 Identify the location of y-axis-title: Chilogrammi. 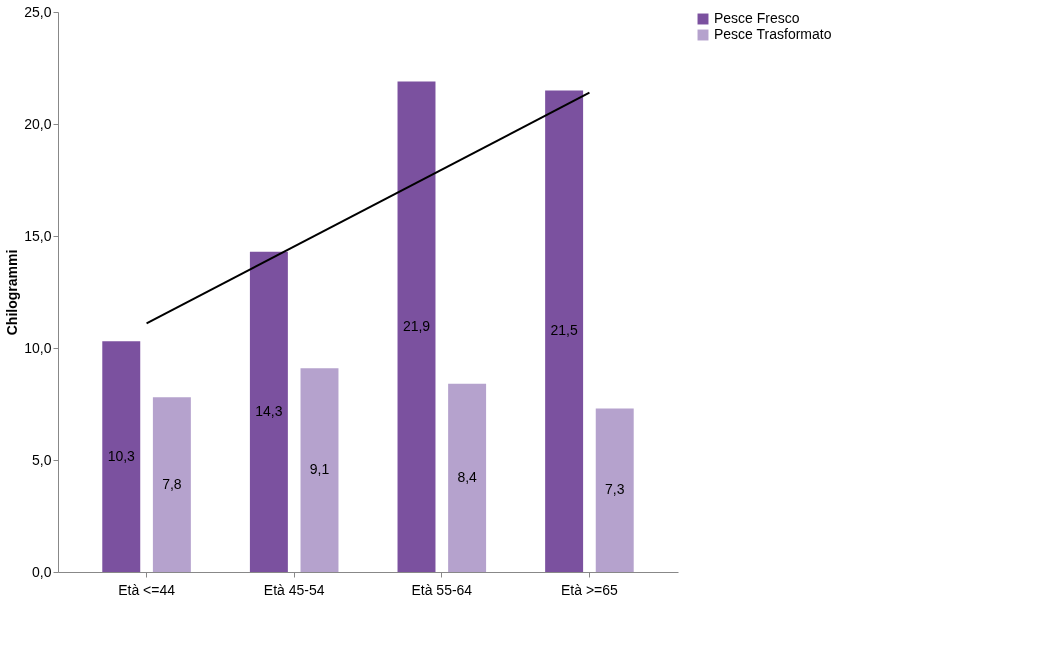
(12, 292).